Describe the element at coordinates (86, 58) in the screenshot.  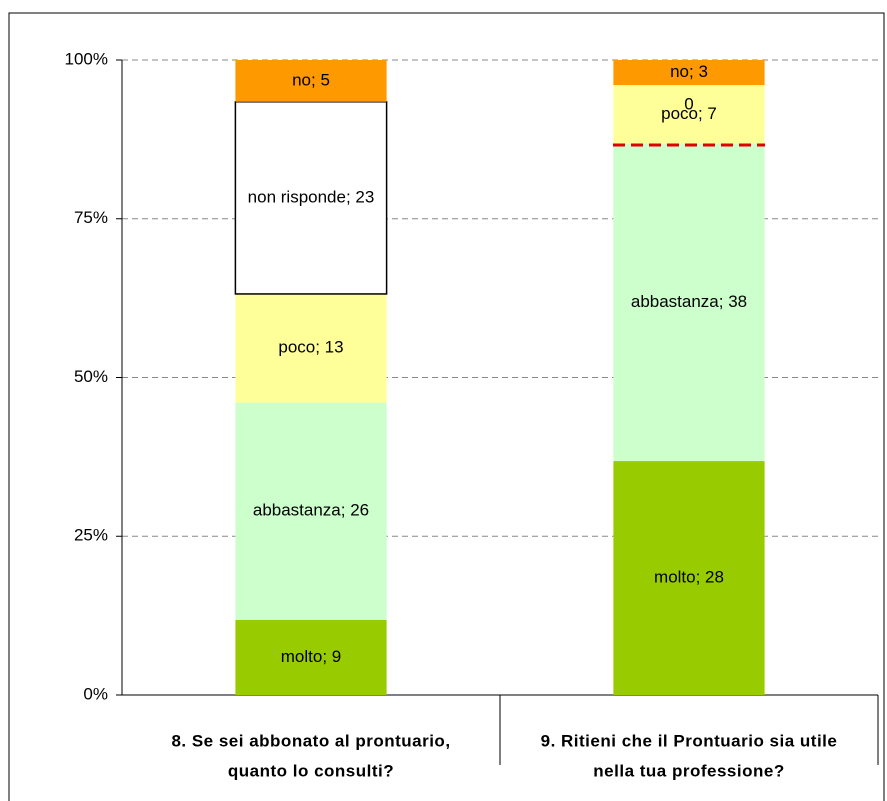
I see `y-tick-label: 100%` at that location.